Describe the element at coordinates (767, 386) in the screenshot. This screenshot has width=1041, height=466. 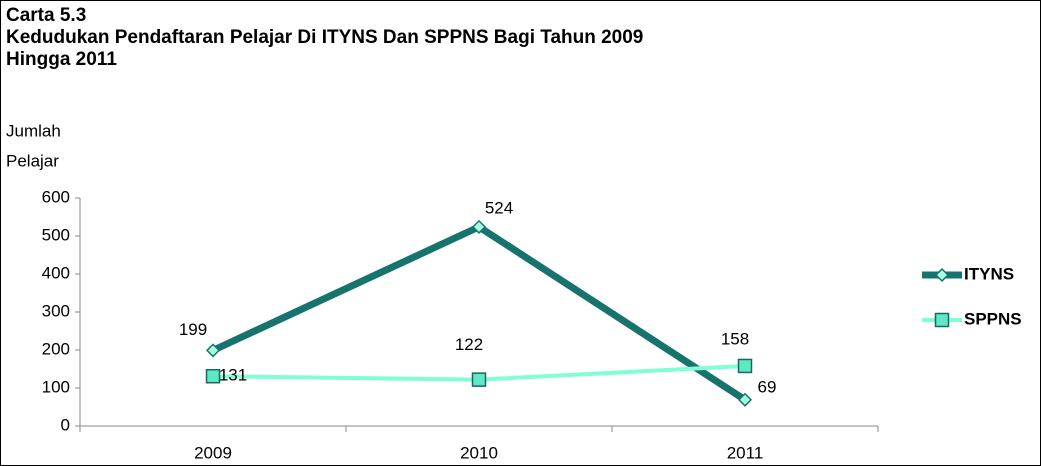
I see `data-label: 69` at that location.